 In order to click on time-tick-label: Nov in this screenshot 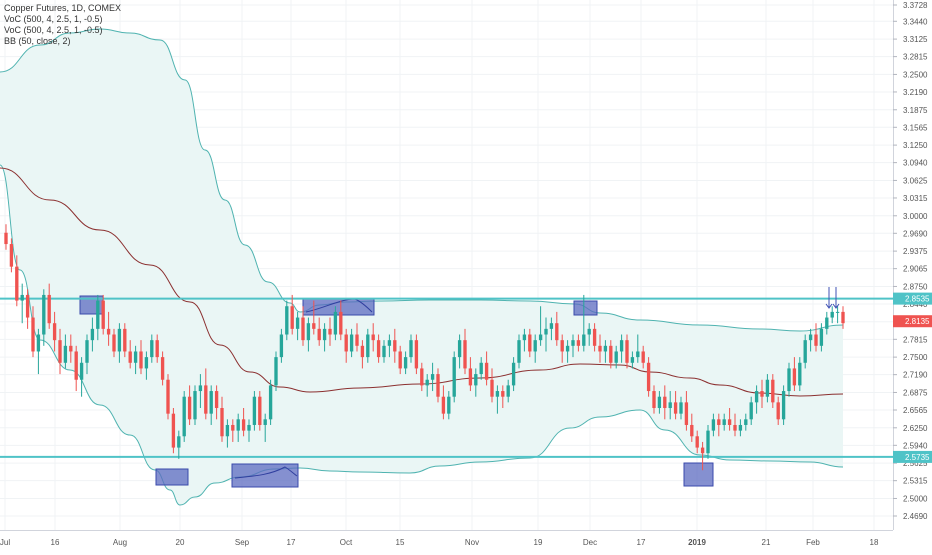, I will do `click(472, 542)`.